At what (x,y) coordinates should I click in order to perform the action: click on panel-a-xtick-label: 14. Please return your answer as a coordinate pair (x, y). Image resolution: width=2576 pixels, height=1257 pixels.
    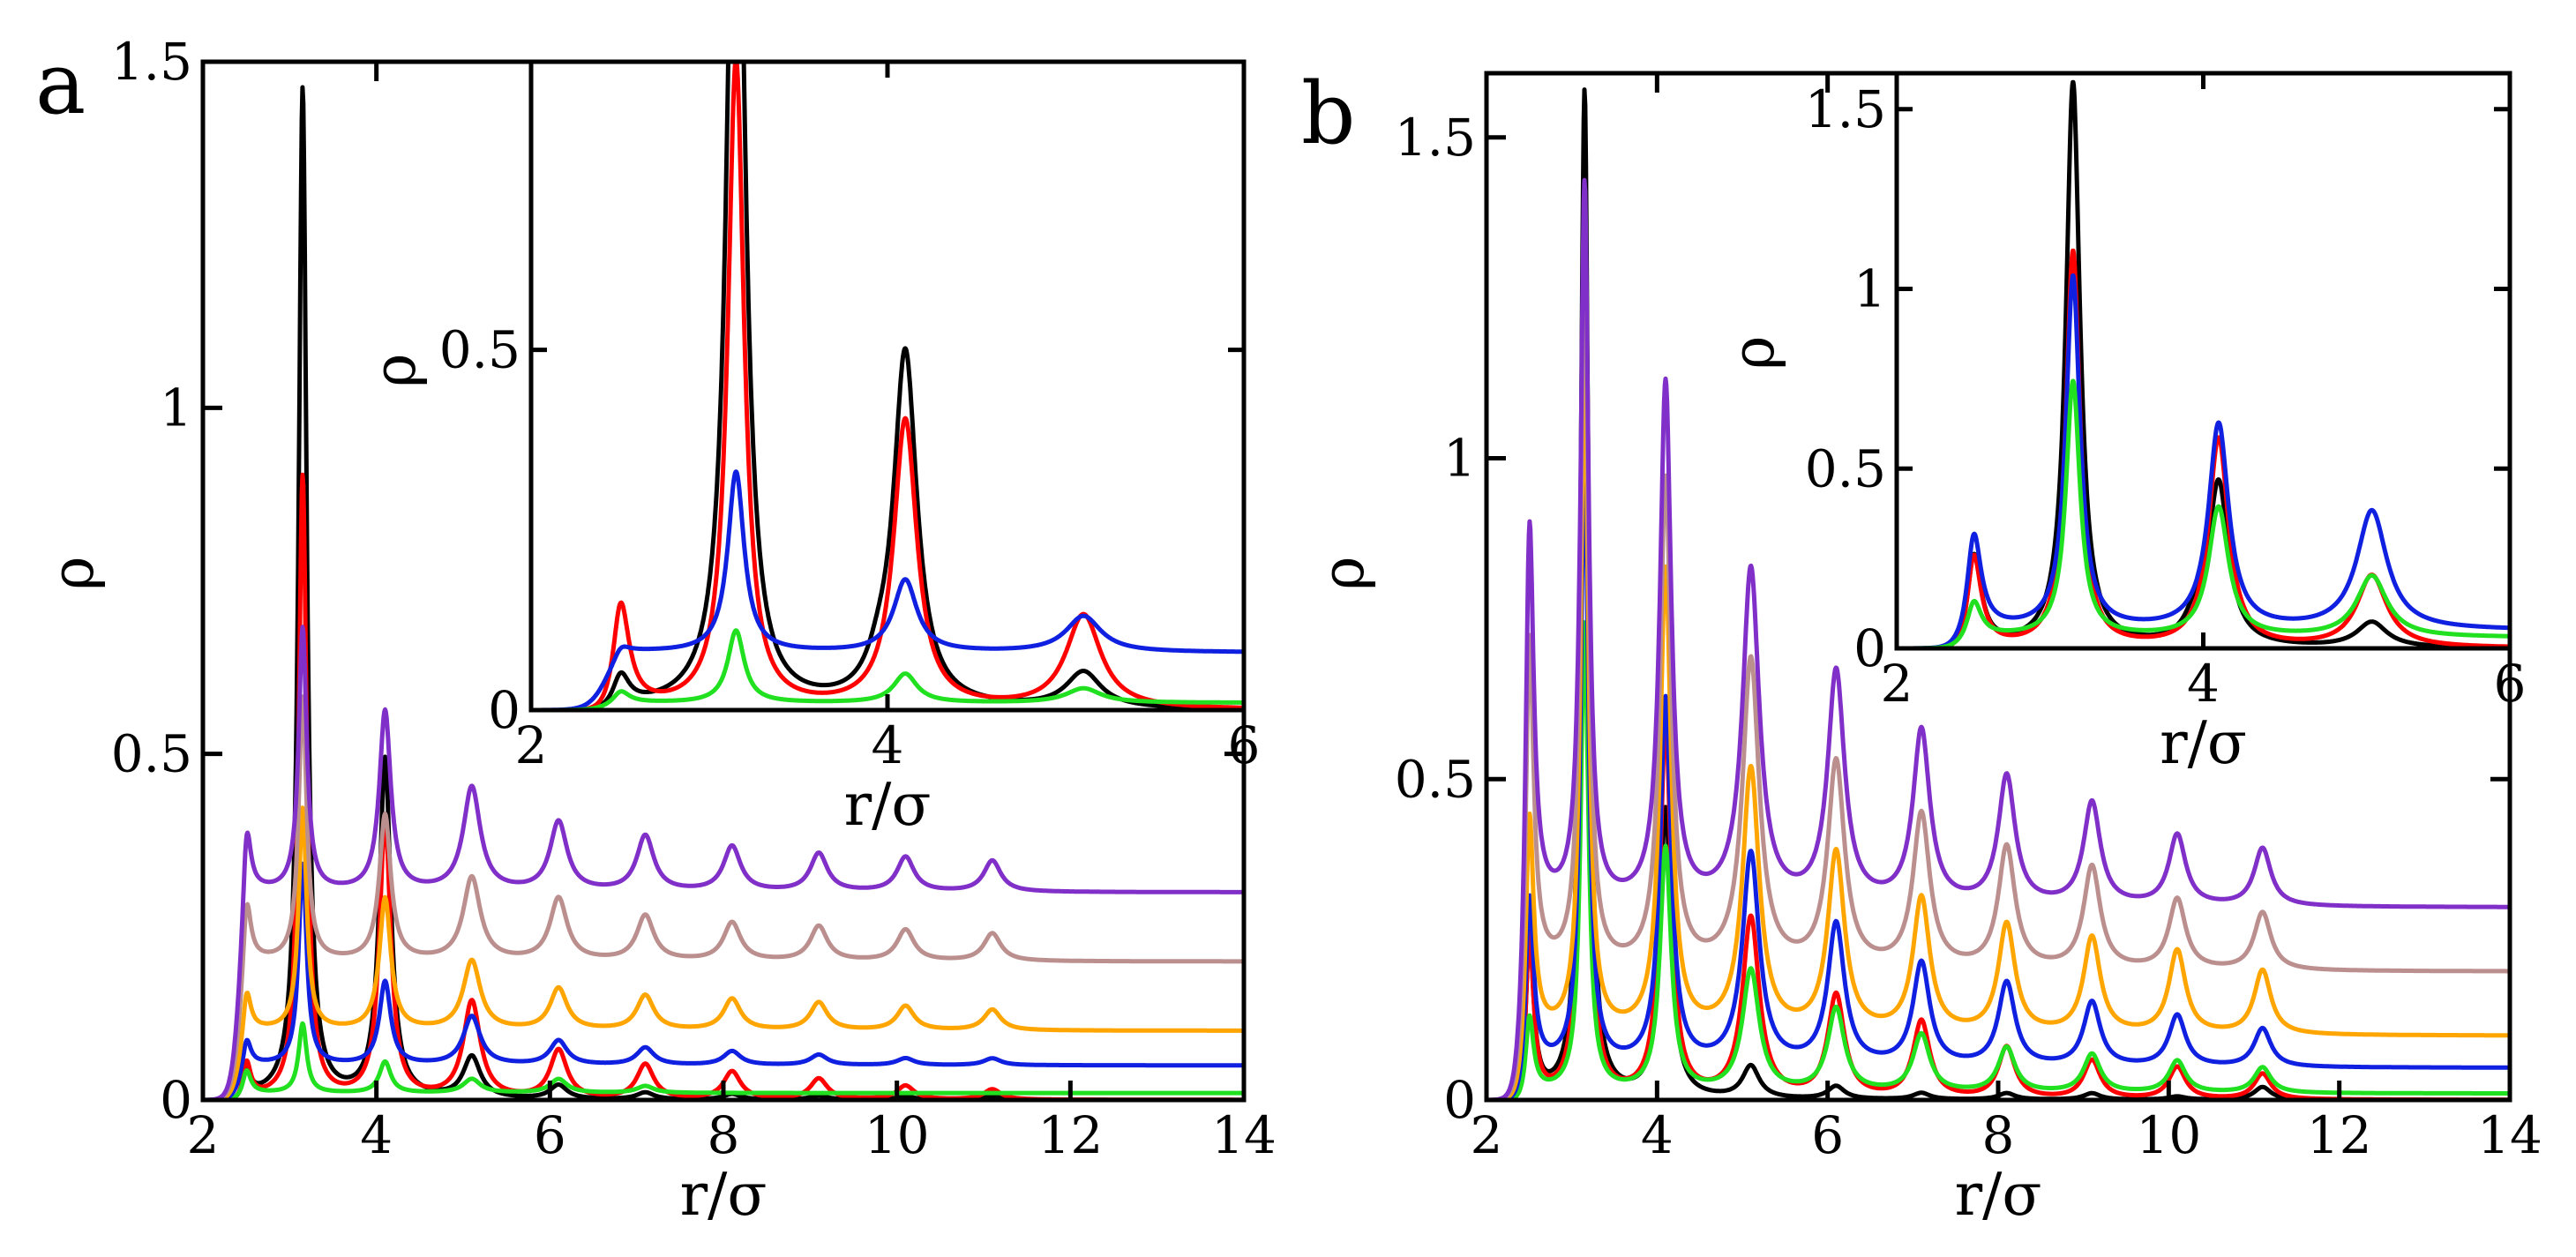
    Looking at the image, I should click on (1244, 1135).